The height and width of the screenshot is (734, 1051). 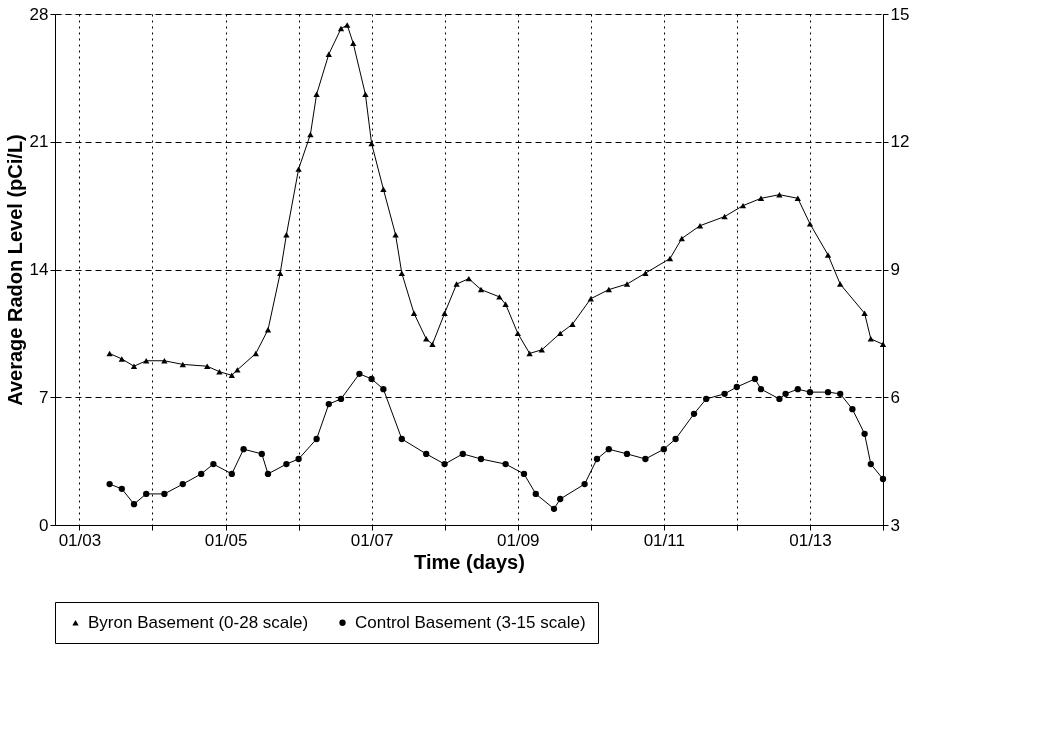 What do you see at coordinates (895, 525) in the screenshot?
I see `y2-tick-label: 3` at bounding box center [895, 525].